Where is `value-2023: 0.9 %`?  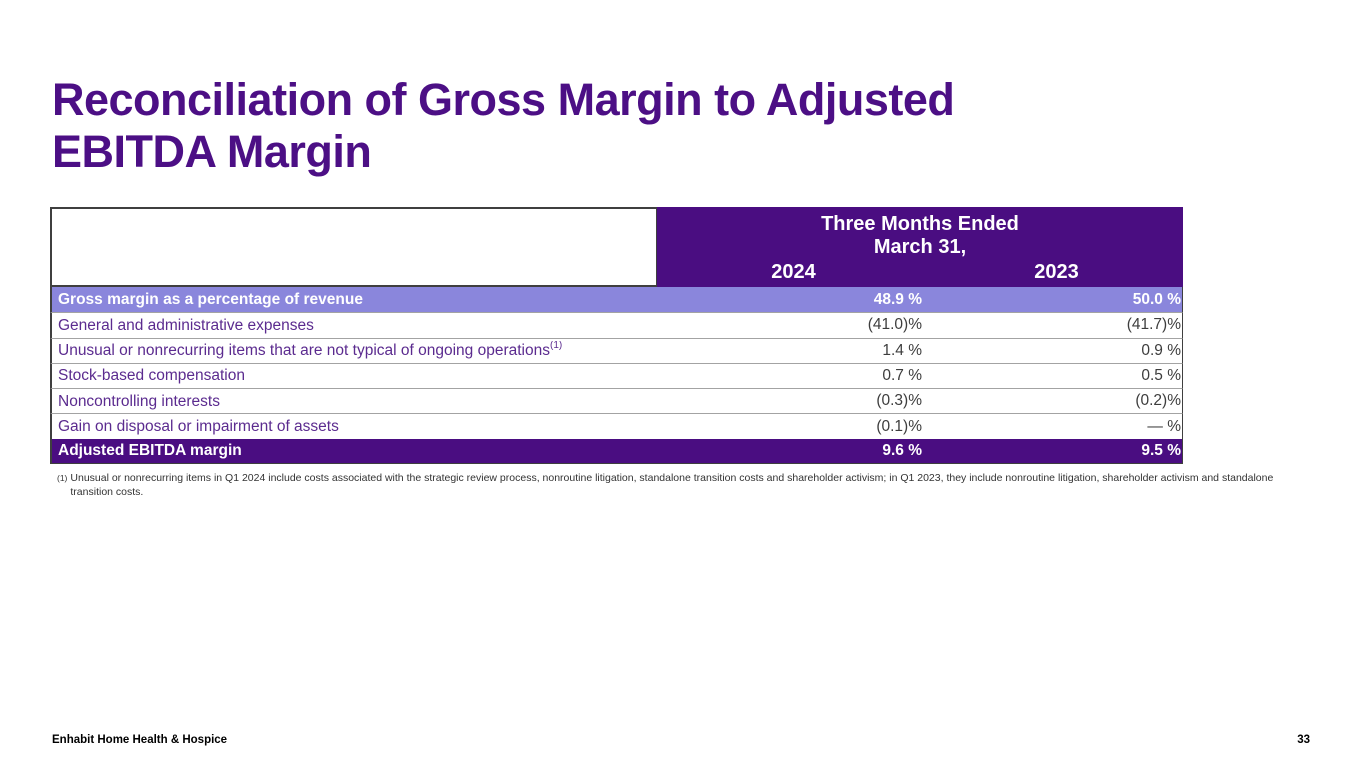
value-2023: 0.9 % is located at coordinates (1161, 350).